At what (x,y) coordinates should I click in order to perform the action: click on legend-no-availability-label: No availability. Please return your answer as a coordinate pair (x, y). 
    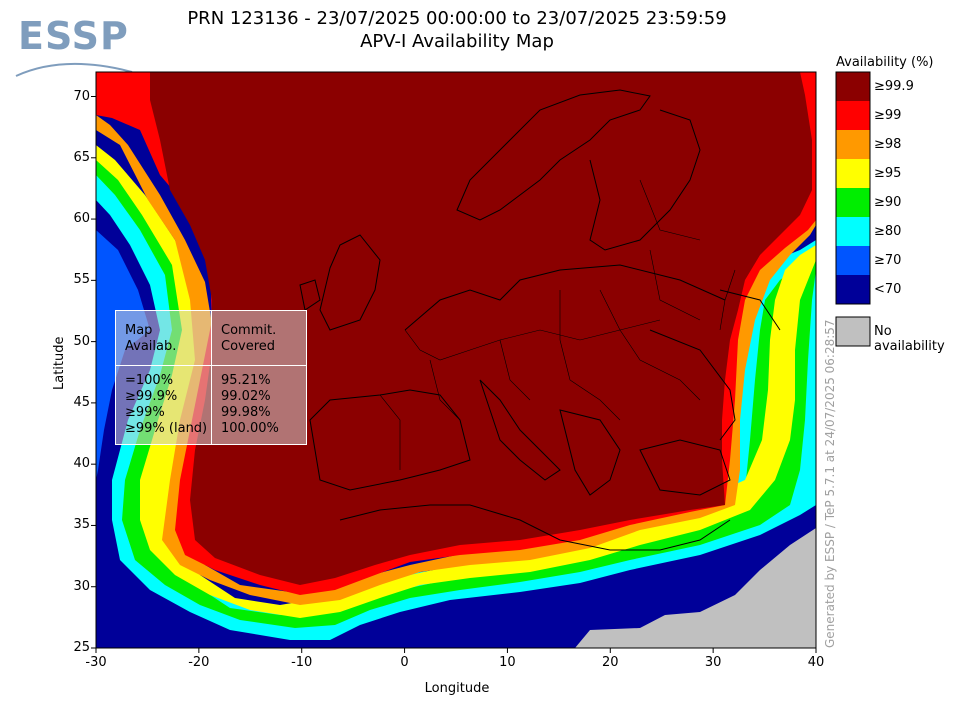
    Looking at the image, I should click on (909, 339).